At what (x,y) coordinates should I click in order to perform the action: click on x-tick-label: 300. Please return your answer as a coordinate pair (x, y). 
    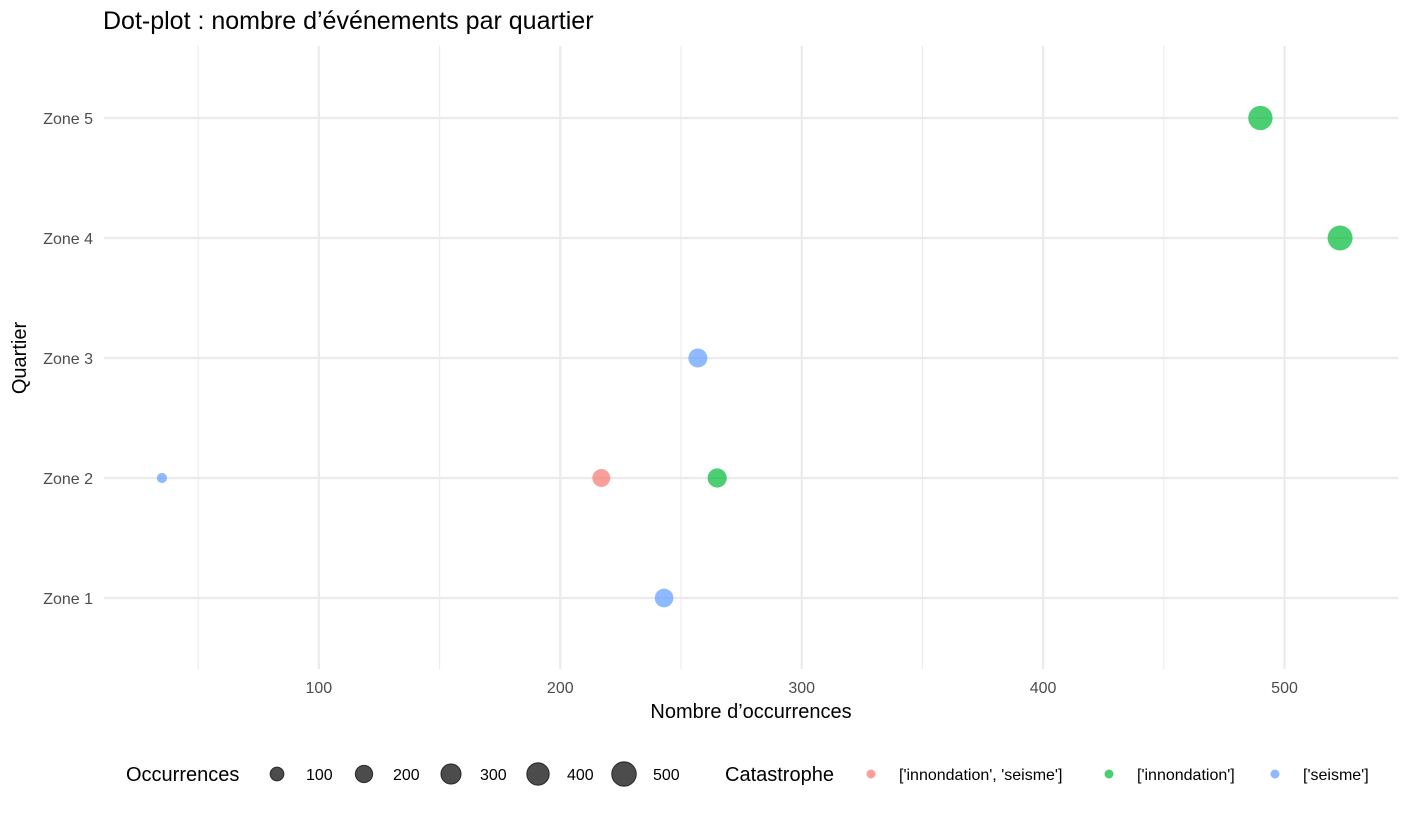
    Looking at the image, I should click on (801, 688).